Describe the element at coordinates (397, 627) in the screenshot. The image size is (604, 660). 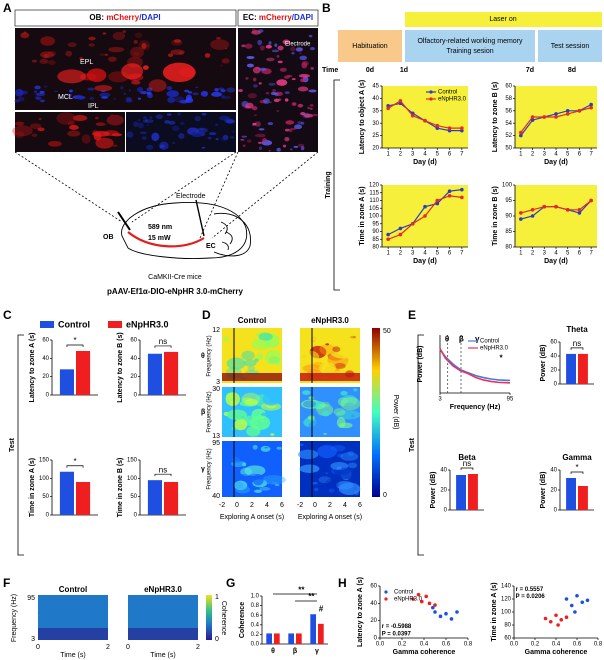
I see `annotation: r = -0.5988` at that location.